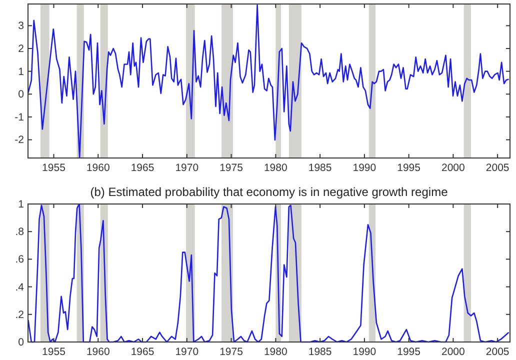 The image size is (516, 360). What do you see at coordinates (19, 232) in the screenshot?
I see `y-tick-label: .8` at bounding box center [19, 232].